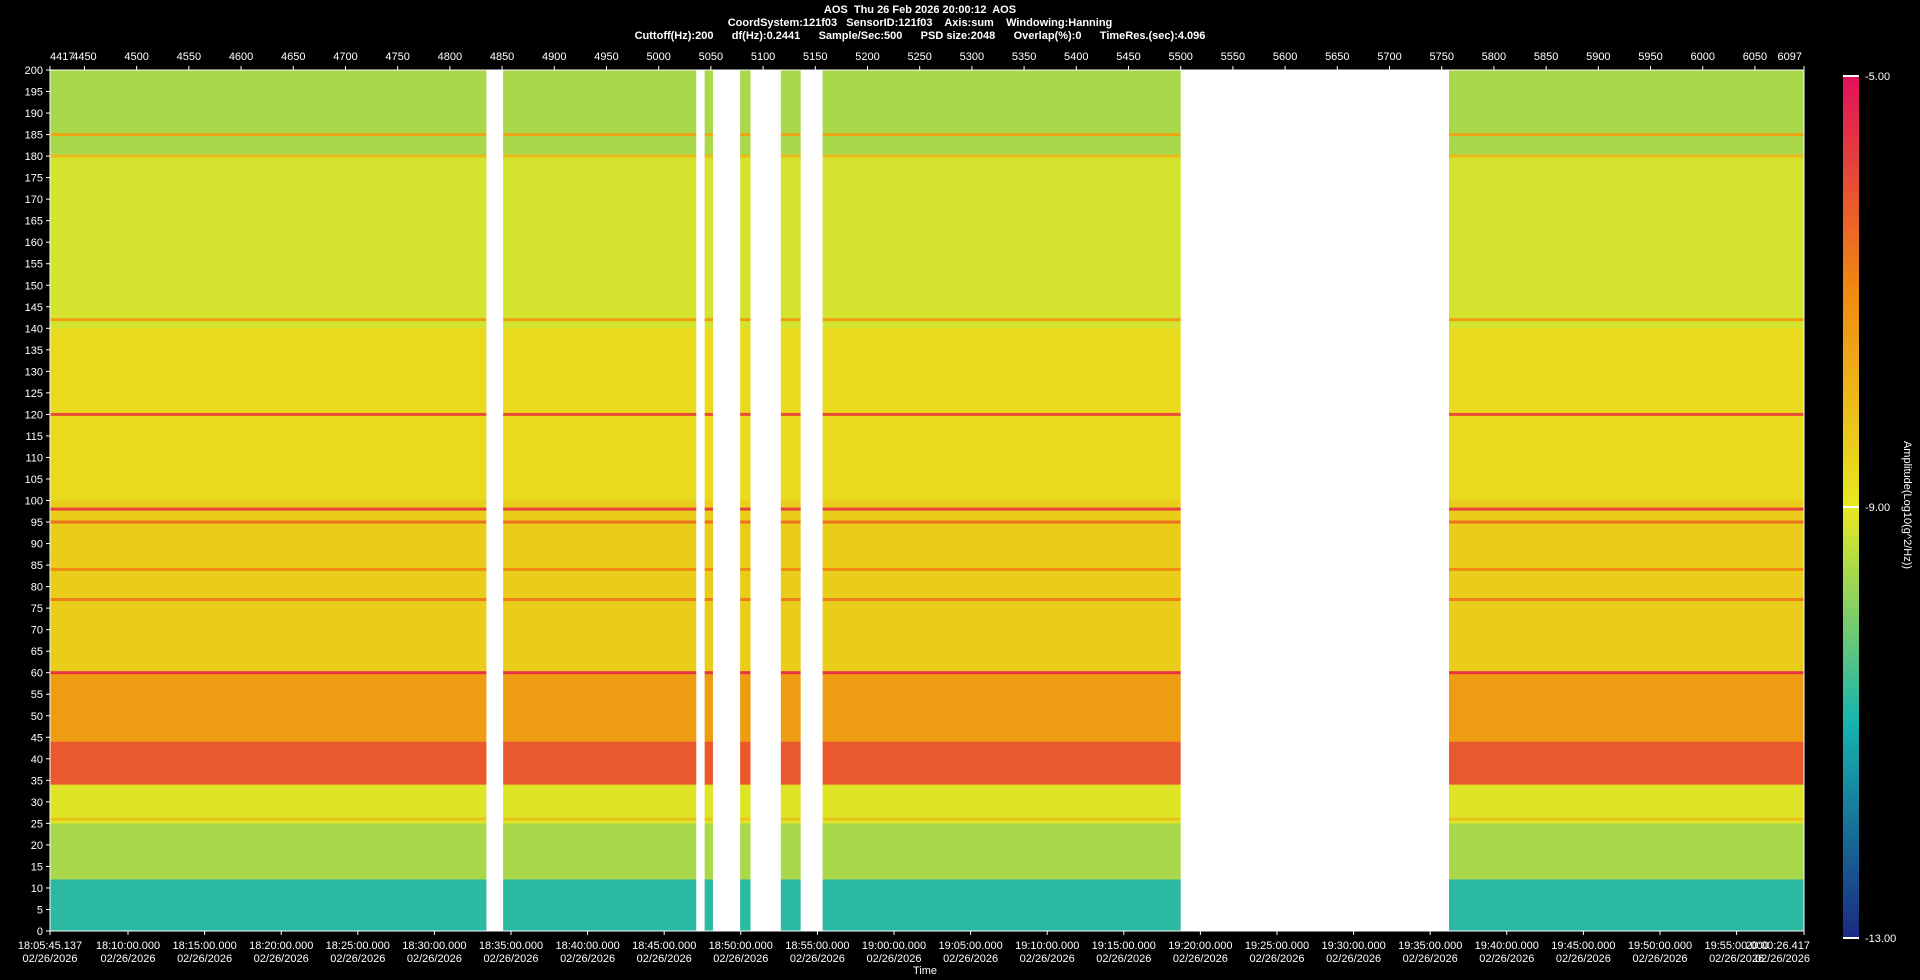  I want to click on y-tick-label: 110, so click(34, 458).